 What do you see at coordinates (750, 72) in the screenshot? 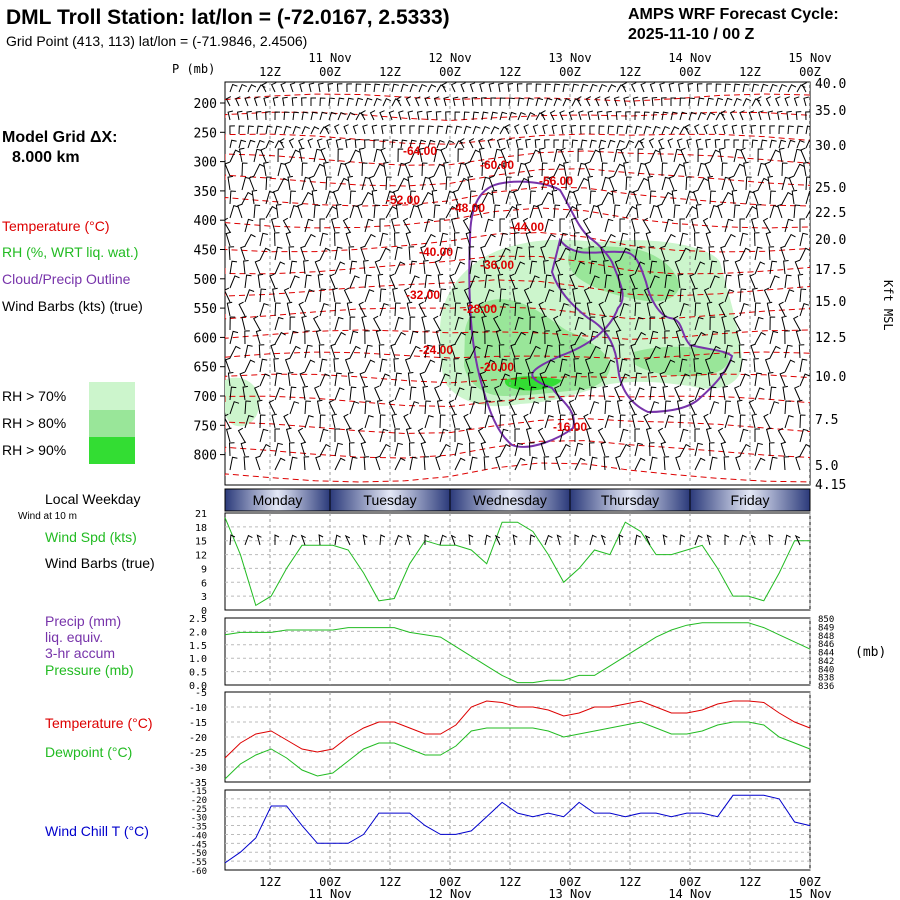
I see `top-tick-label: 12Z` at bounding box center [750, 72].